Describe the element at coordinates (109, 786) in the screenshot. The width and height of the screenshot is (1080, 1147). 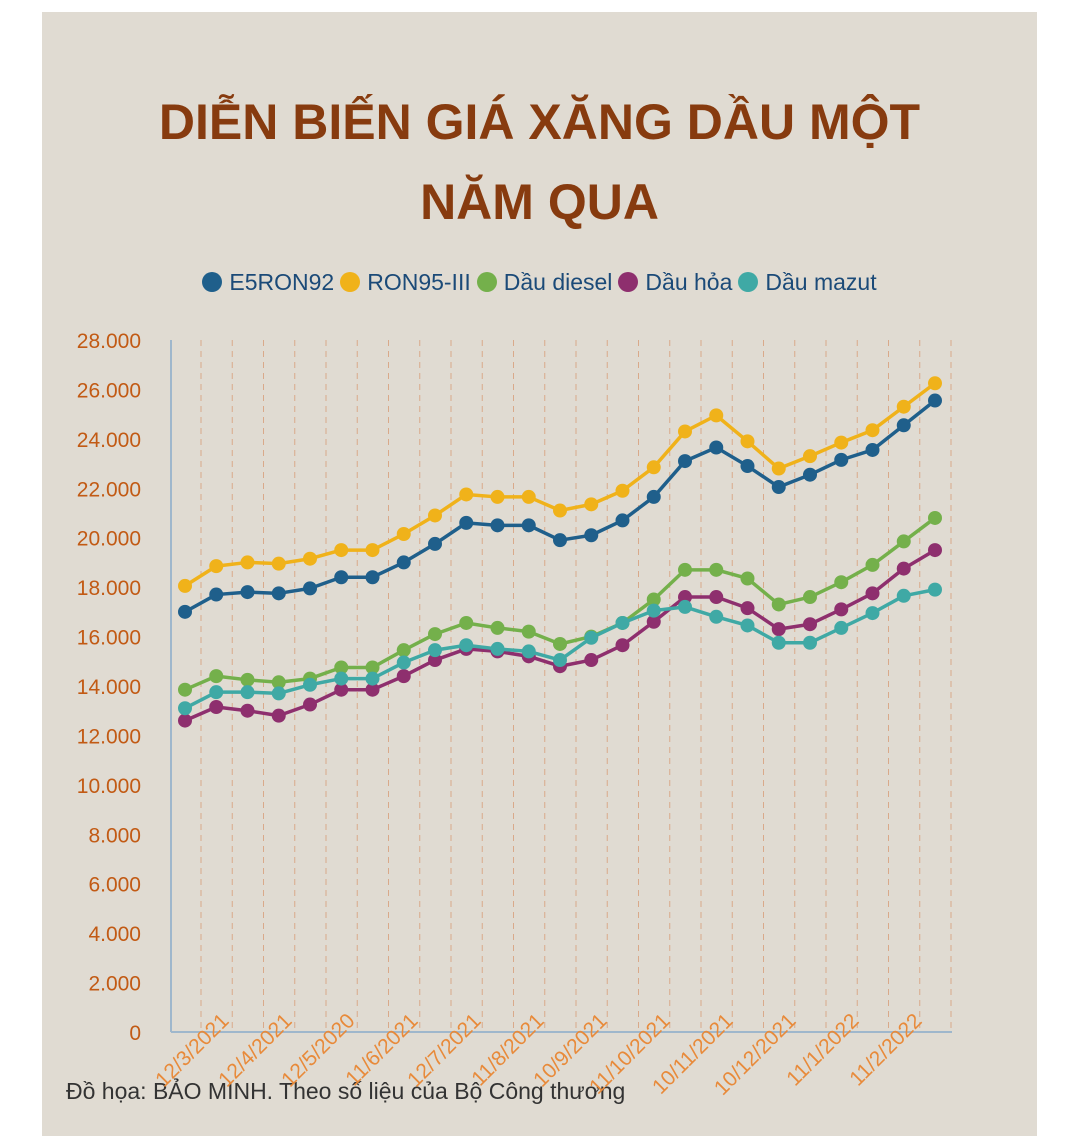
I see `y-tick-label: 10.000` at that location.